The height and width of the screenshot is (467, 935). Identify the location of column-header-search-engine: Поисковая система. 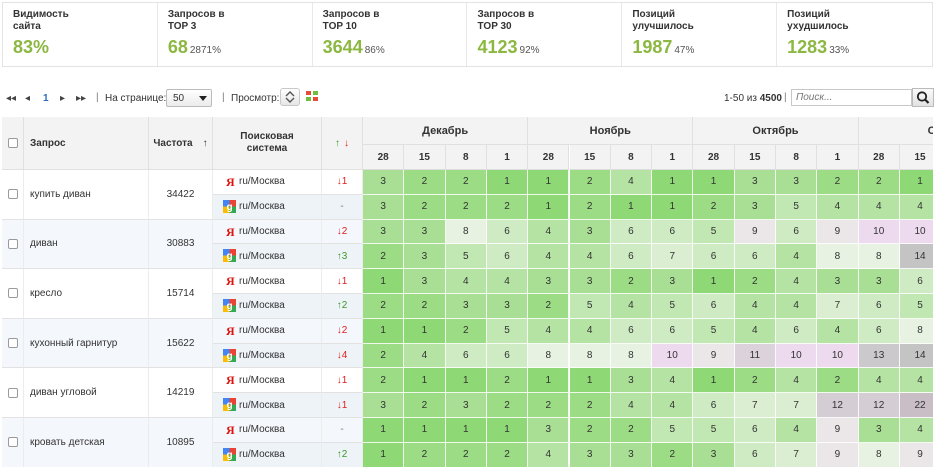
(267, 143).